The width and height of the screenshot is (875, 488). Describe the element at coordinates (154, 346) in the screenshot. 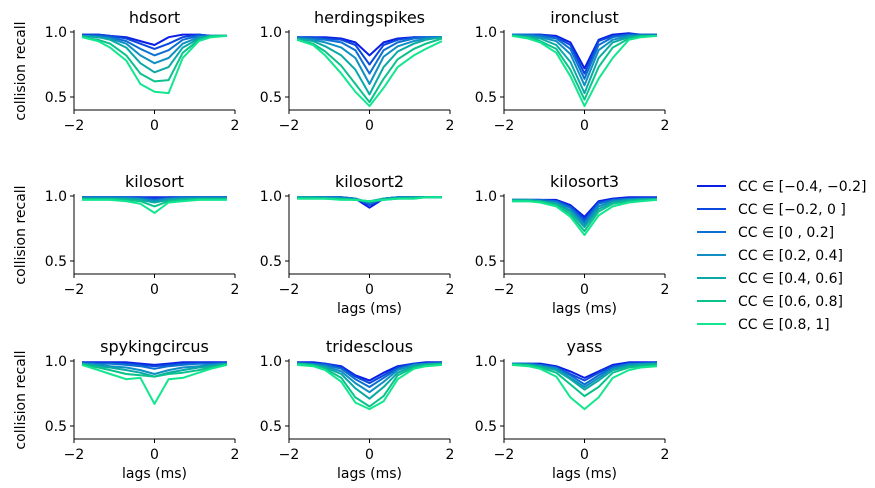

I see `panel-title: spykingcircus` at that location.